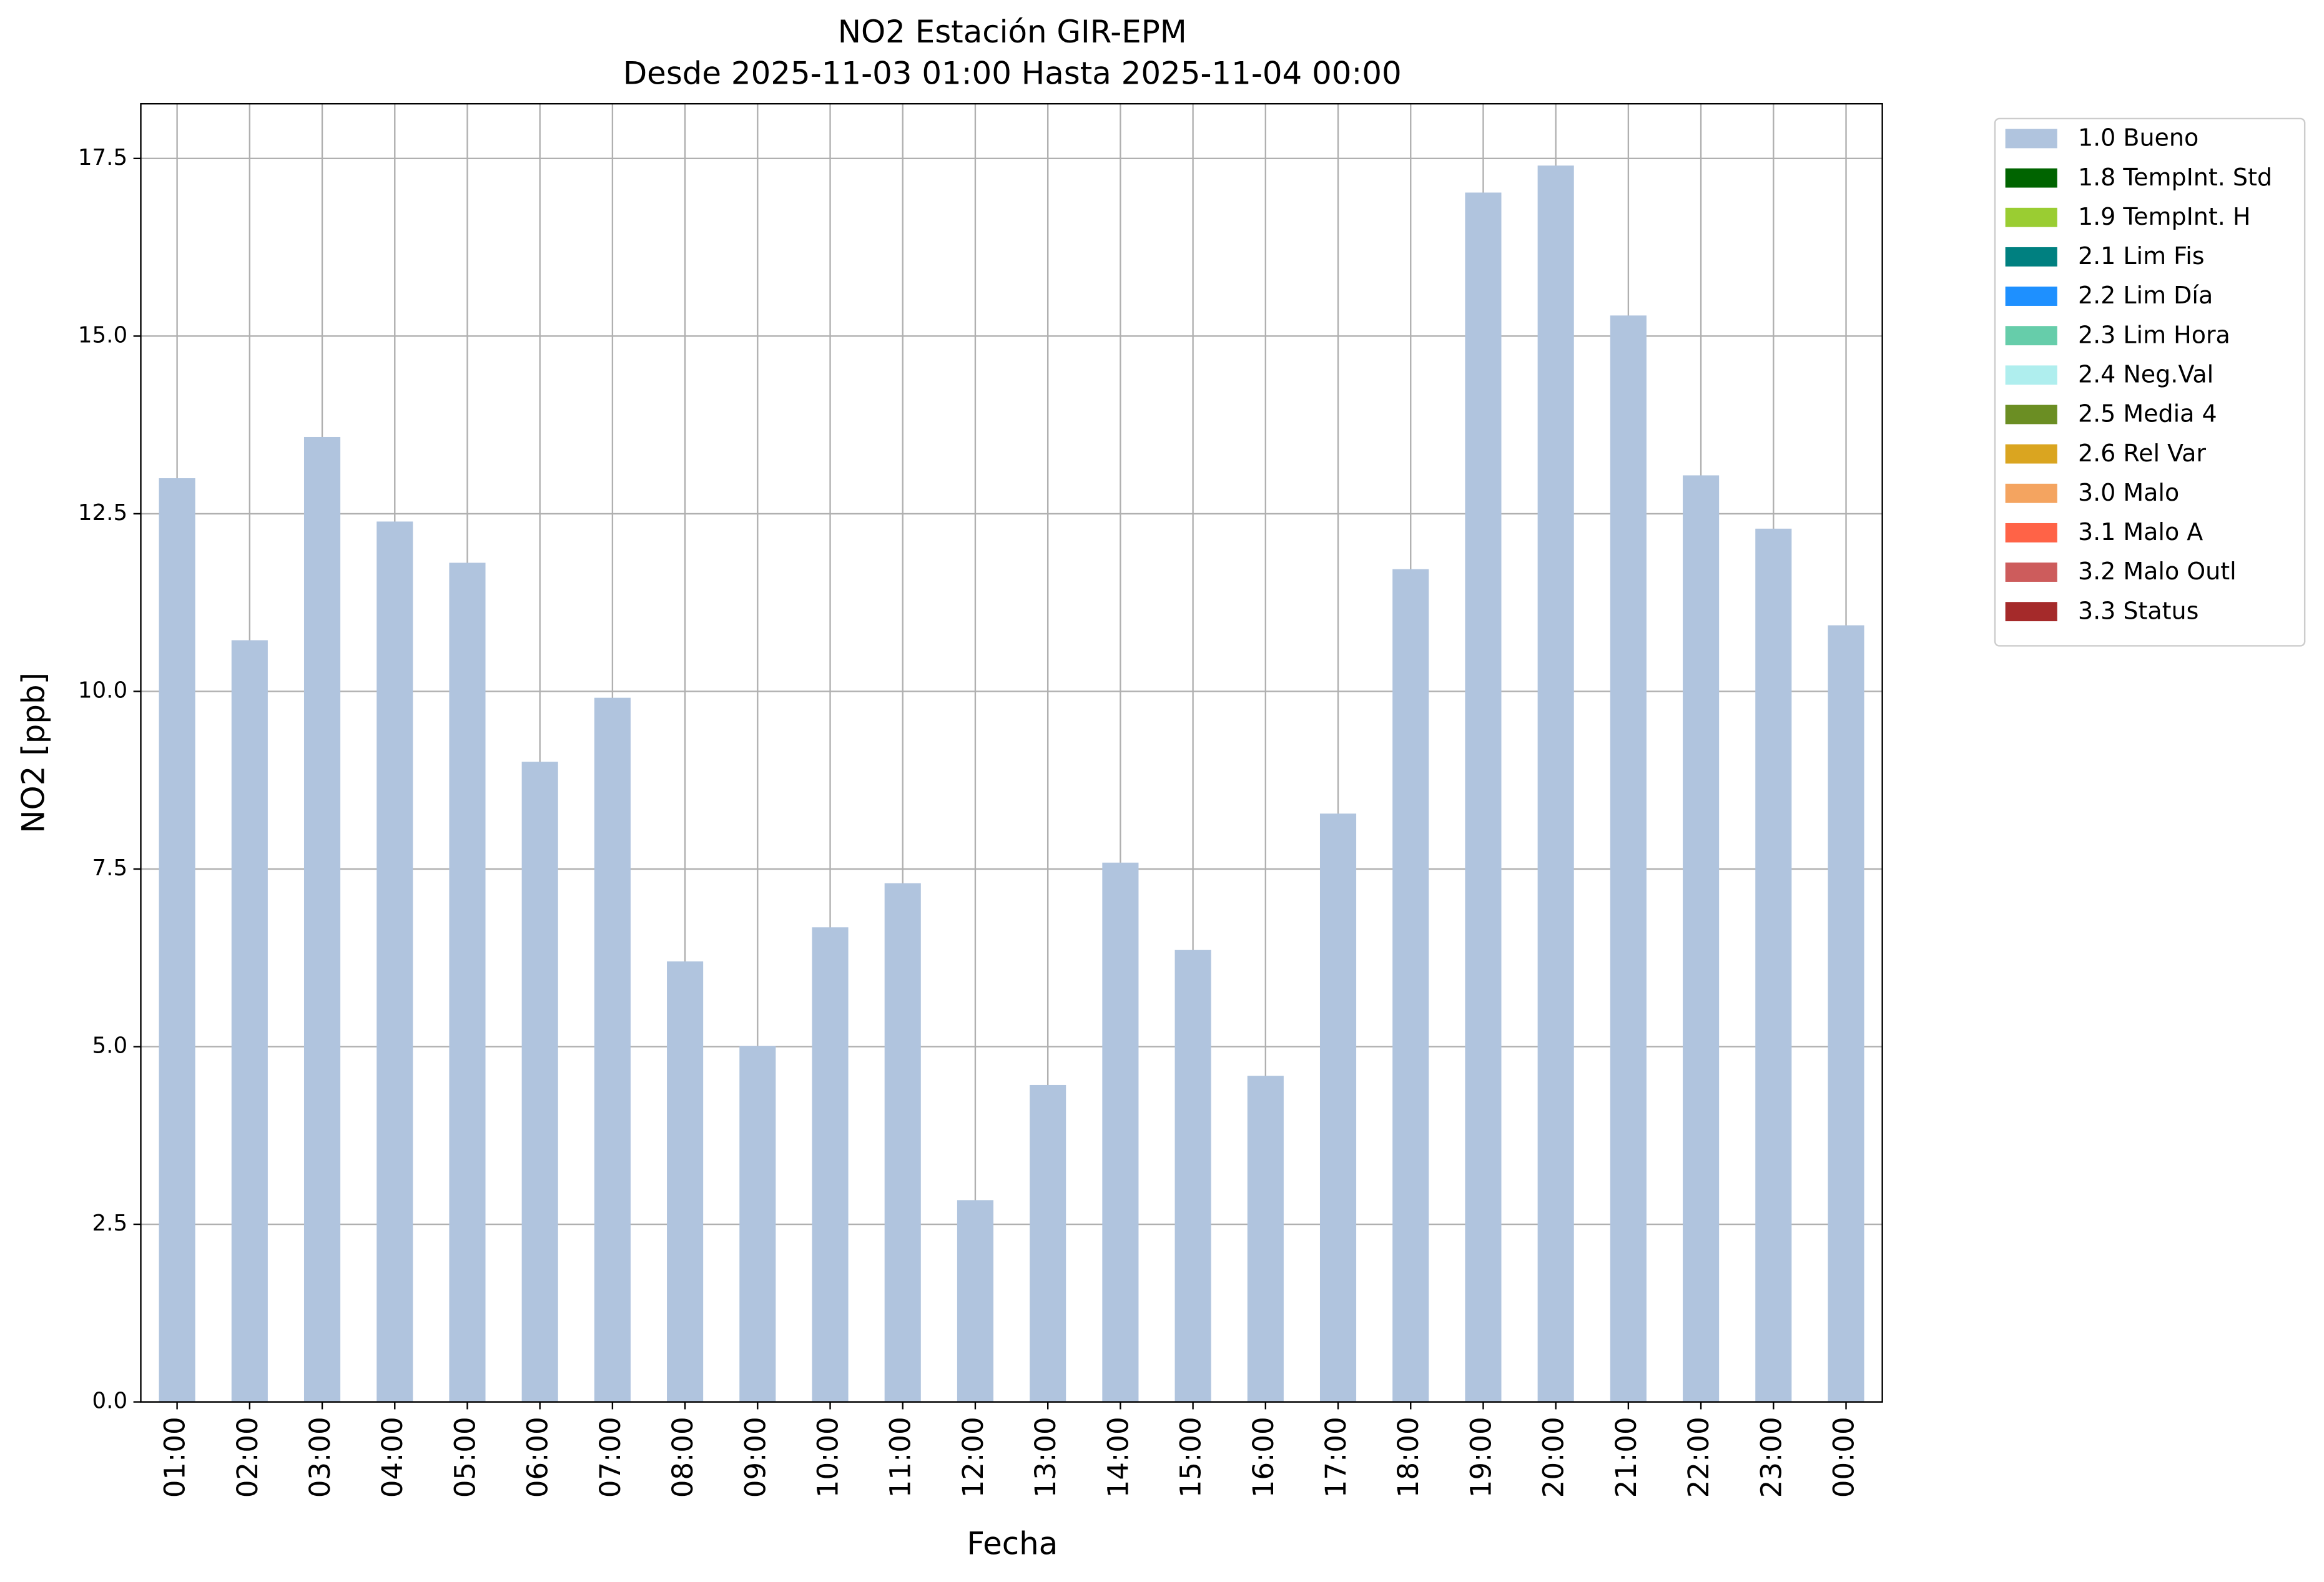 This screenshot has width=2324, height=1582. Describe the element at coordinates (1480, 1457) in the screenshot. I see `x-tick-label: 19:00` at that location.